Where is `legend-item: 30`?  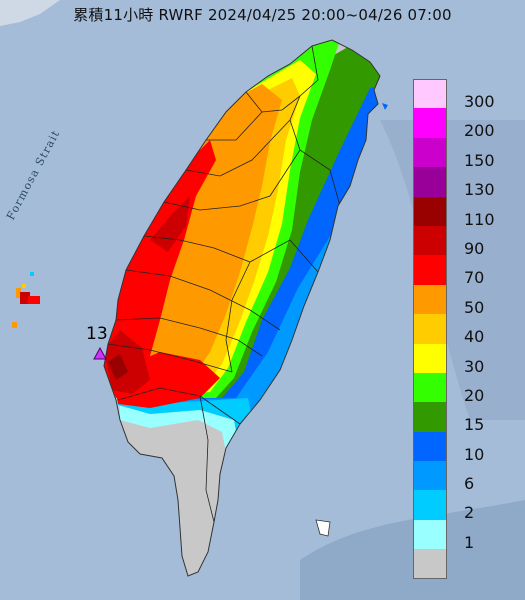
legend-item: 30 is located at coordinates (469, 359).